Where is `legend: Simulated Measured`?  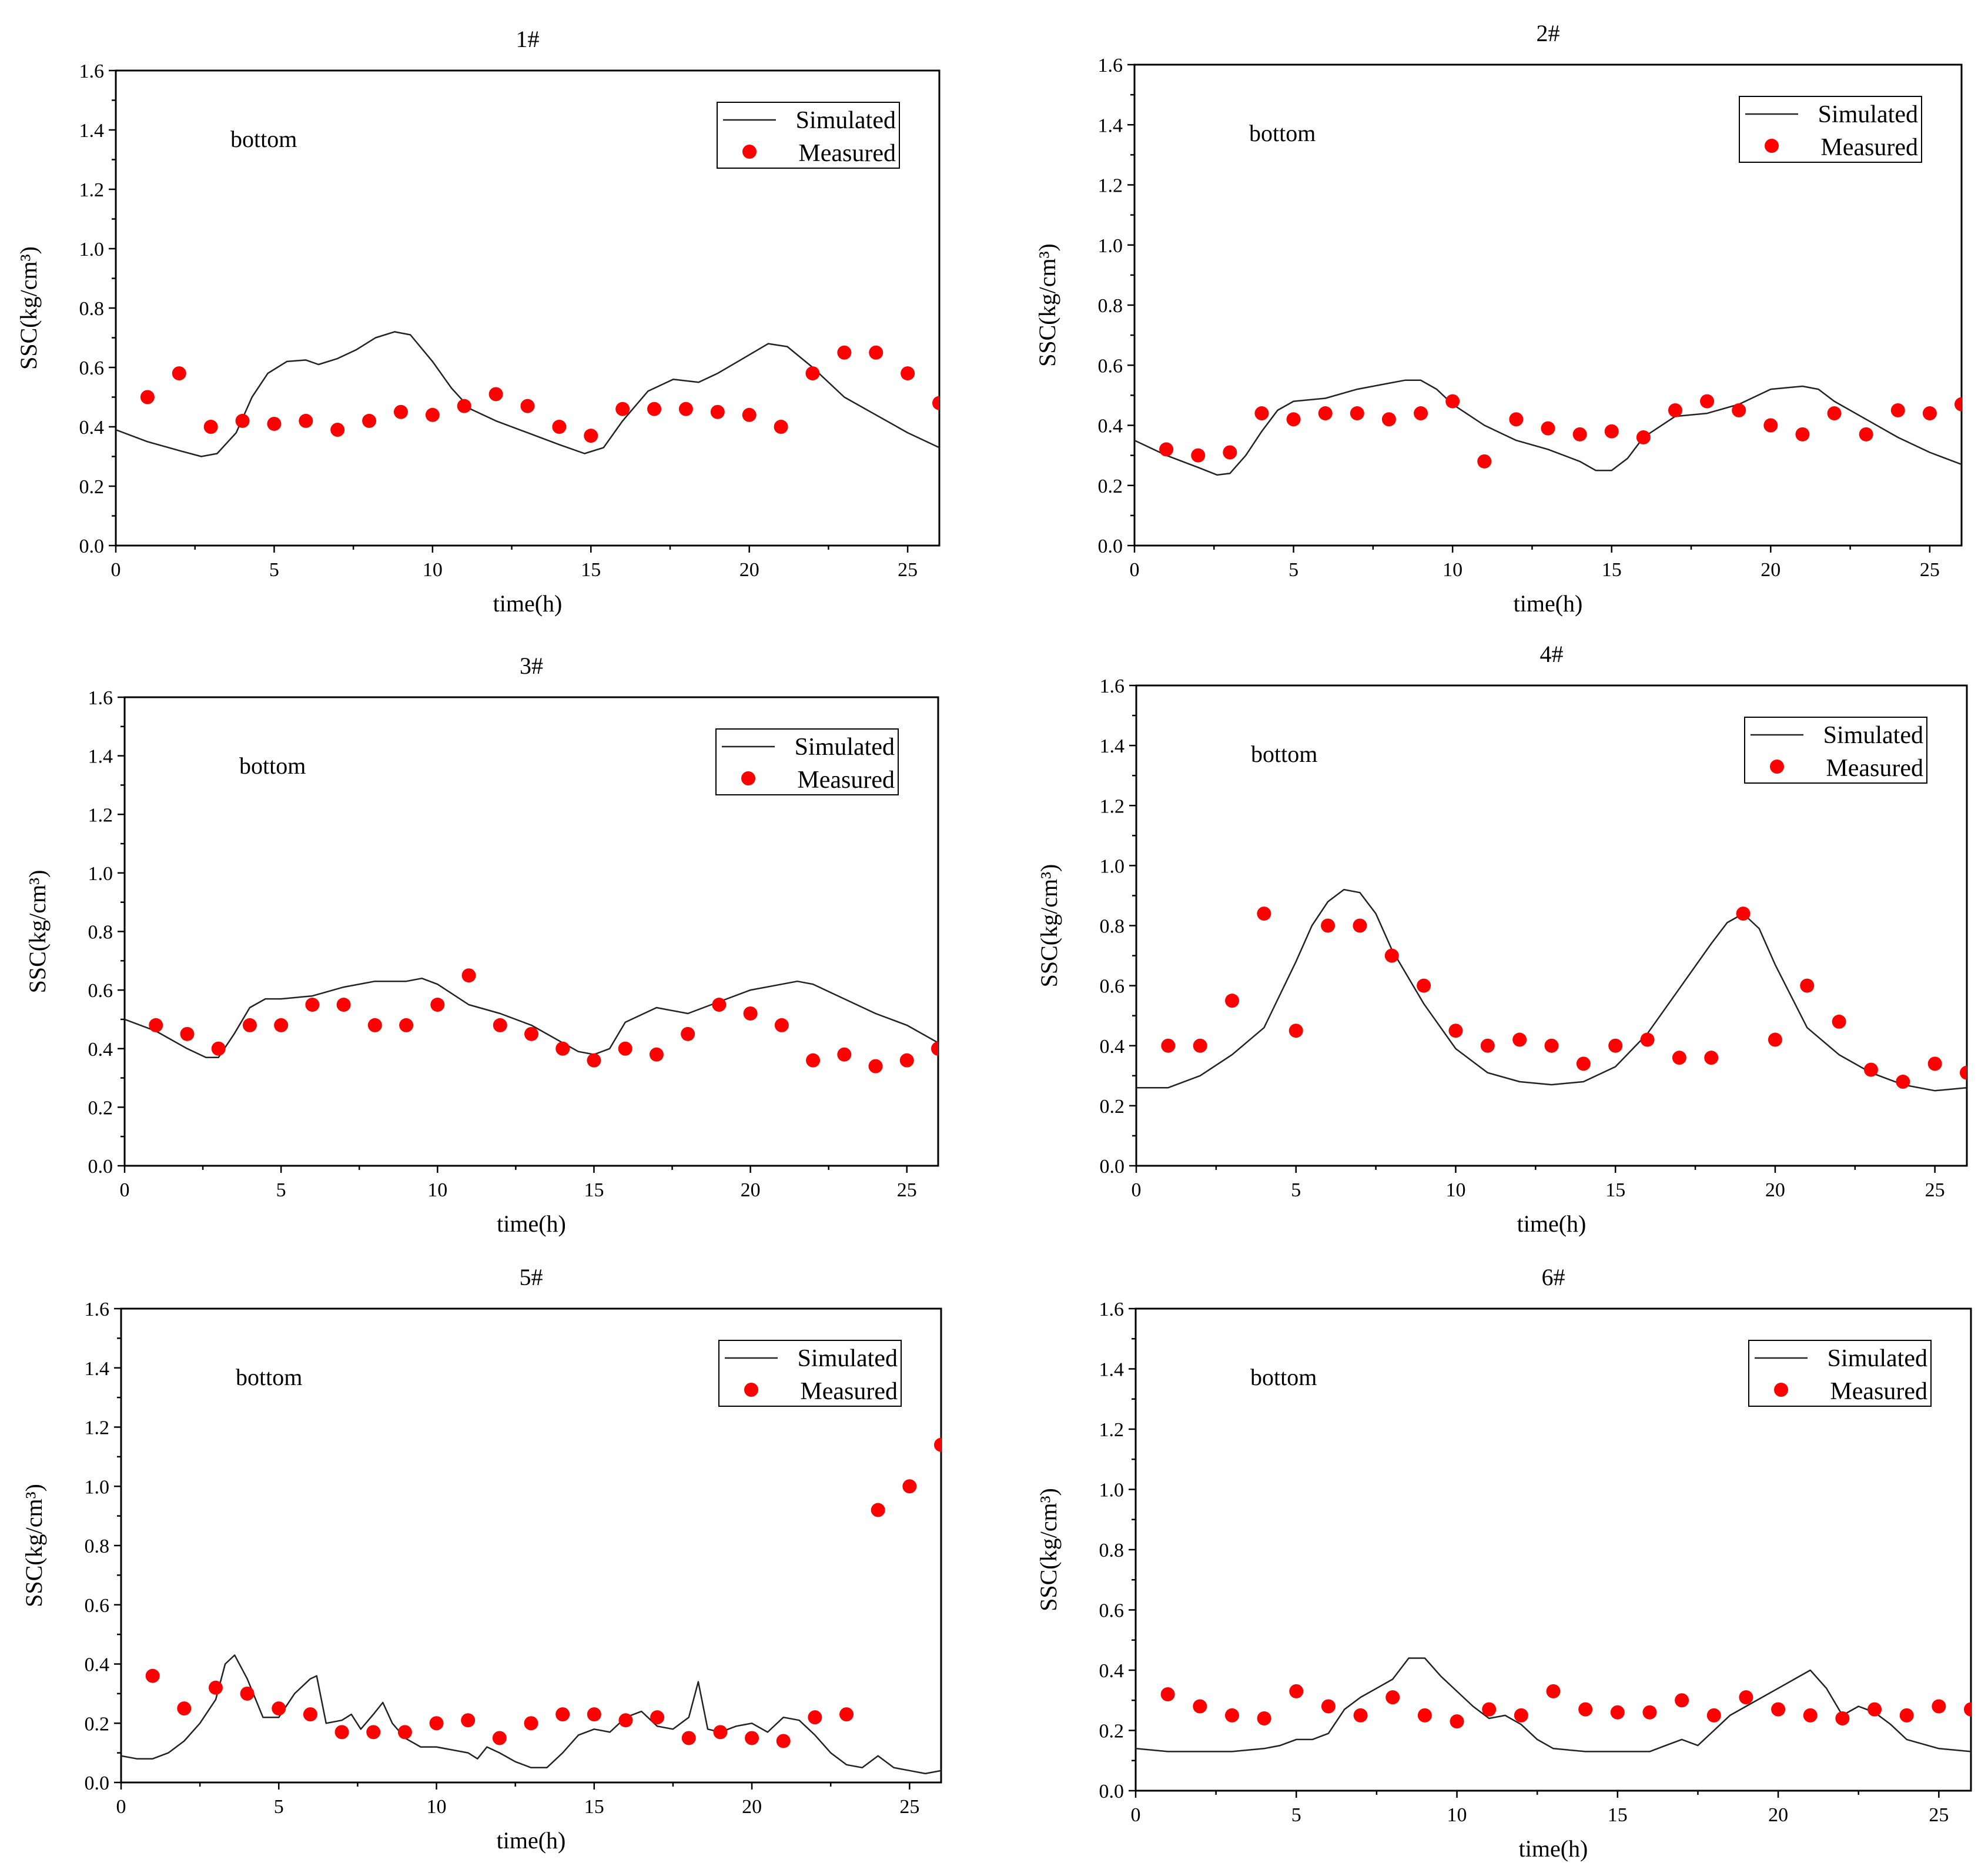 legend: Simulated Measured is located at coordinates (1835, 751).